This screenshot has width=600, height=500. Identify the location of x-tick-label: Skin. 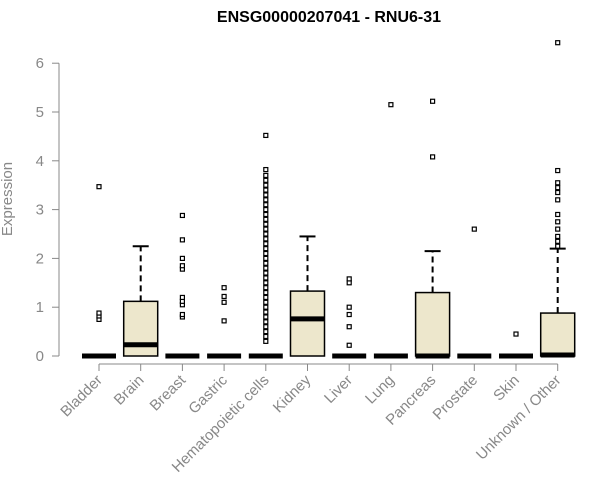
(506, 388).